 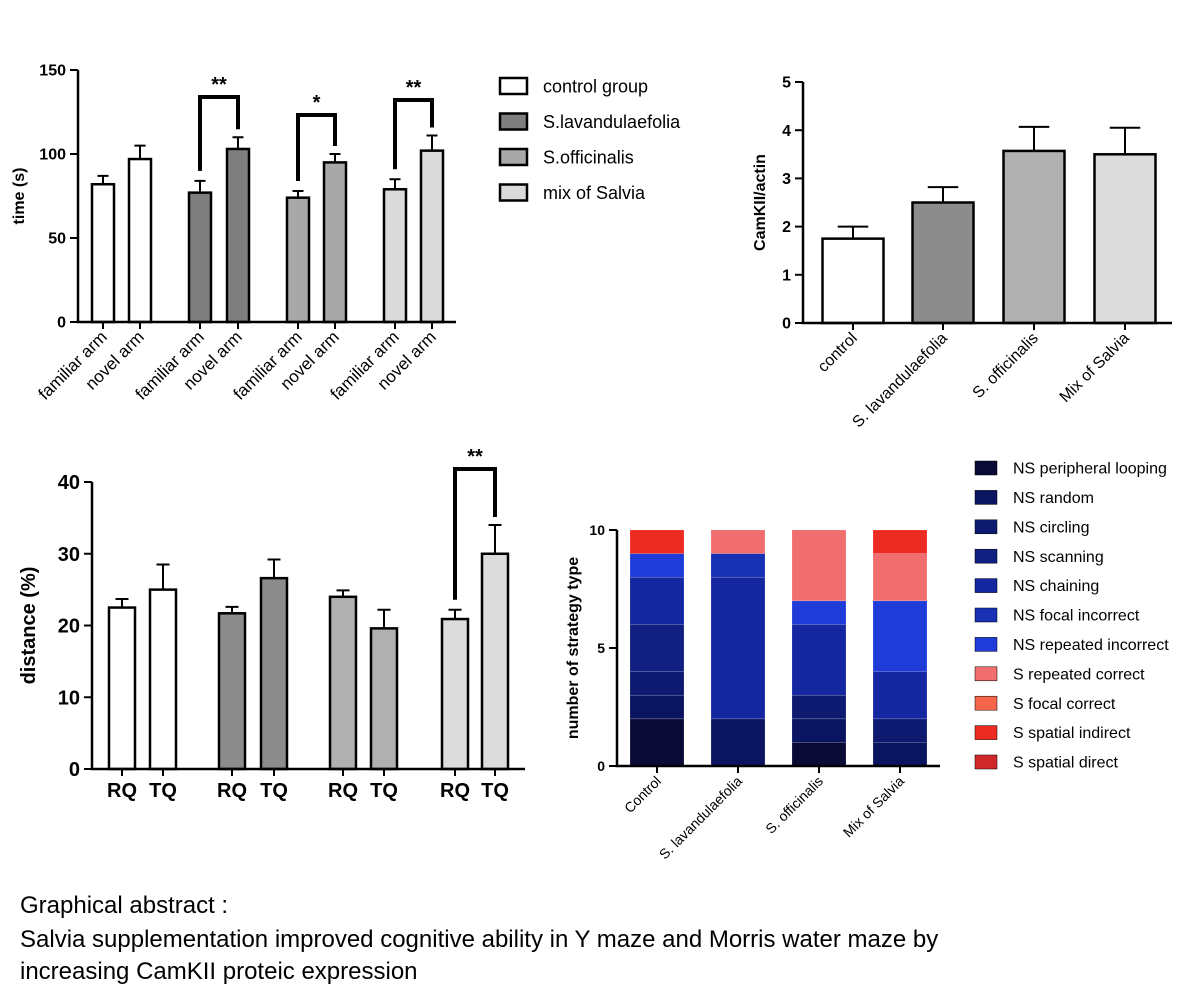 I want to click on legend-label: control group, so click(x=595, y=86).